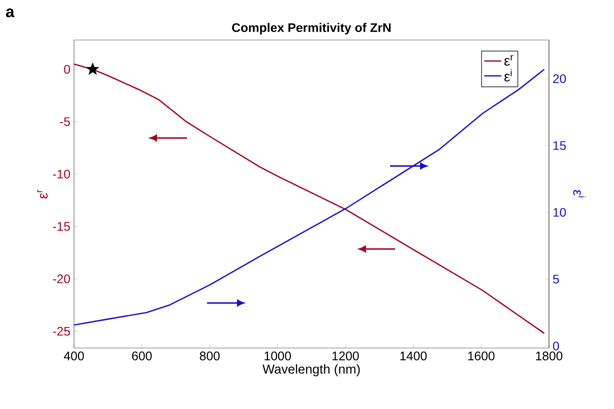 The width and height of the screenshot is (614, 409). What do you see at coordinates (345, 356) in the screenshot?
I see `x-tick-label: 1200` at bounding box center [345, 356].